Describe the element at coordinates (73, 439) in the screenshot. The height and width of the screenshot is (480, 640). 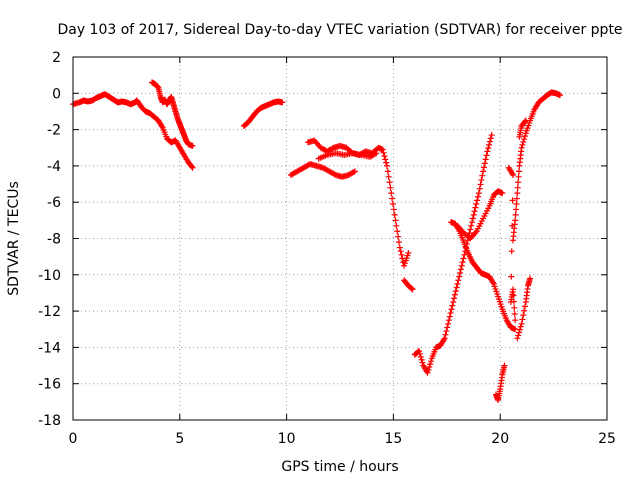
I see `x-tick-label: 0` at that location.